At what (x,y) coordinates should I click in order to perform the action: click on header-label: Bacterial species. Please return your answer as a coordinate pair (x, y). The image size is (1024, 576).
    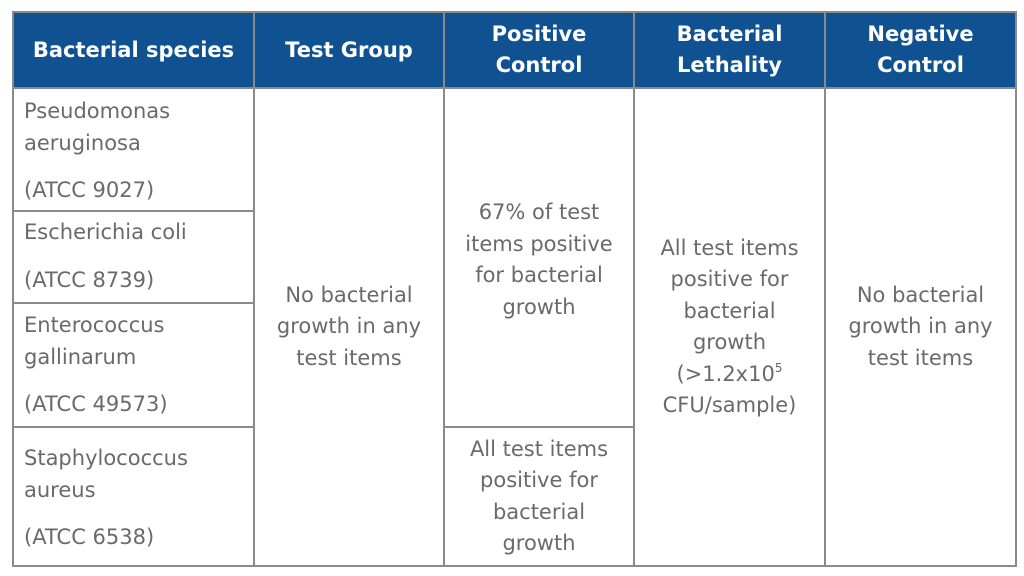
    Looking at the image, I should click on (133, 49).